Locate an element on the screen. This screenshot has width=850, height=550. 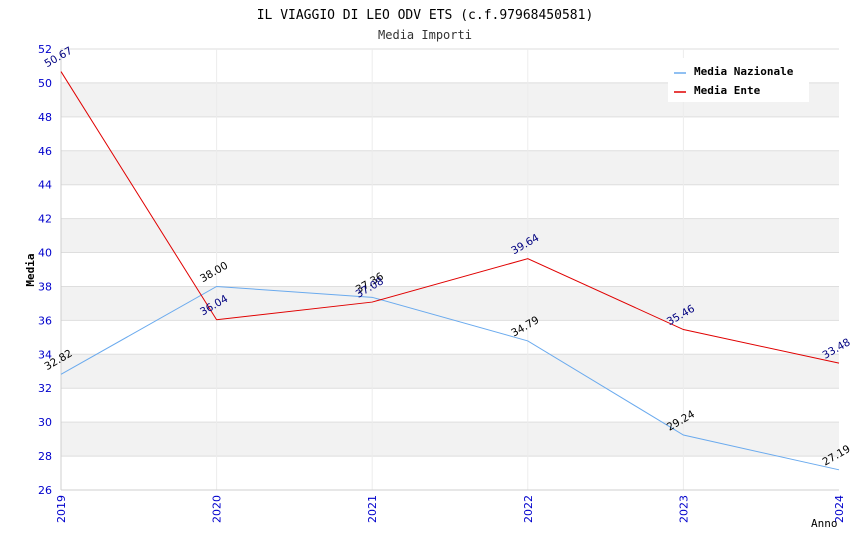
y-tick-label: 52 is located at coordinates (45, 49).